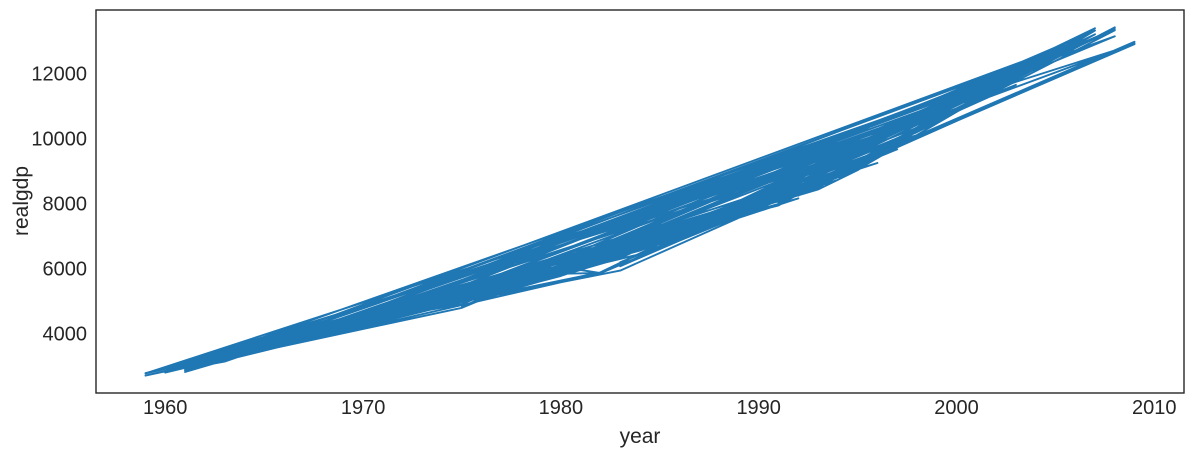  I want to click on x-tick-label: 1990, so click(758, 408).